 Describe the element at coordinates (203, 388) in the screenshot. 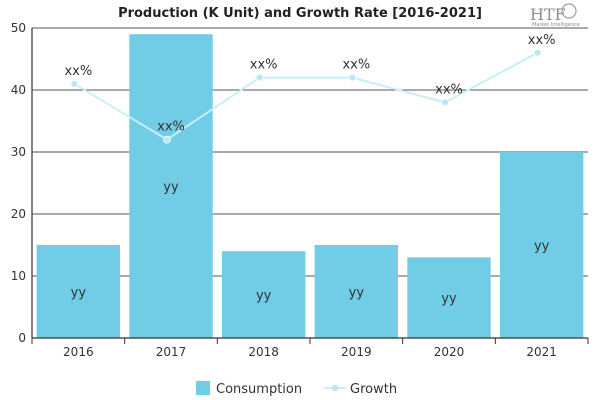

I see `legend-swatch-consumption` at that location.